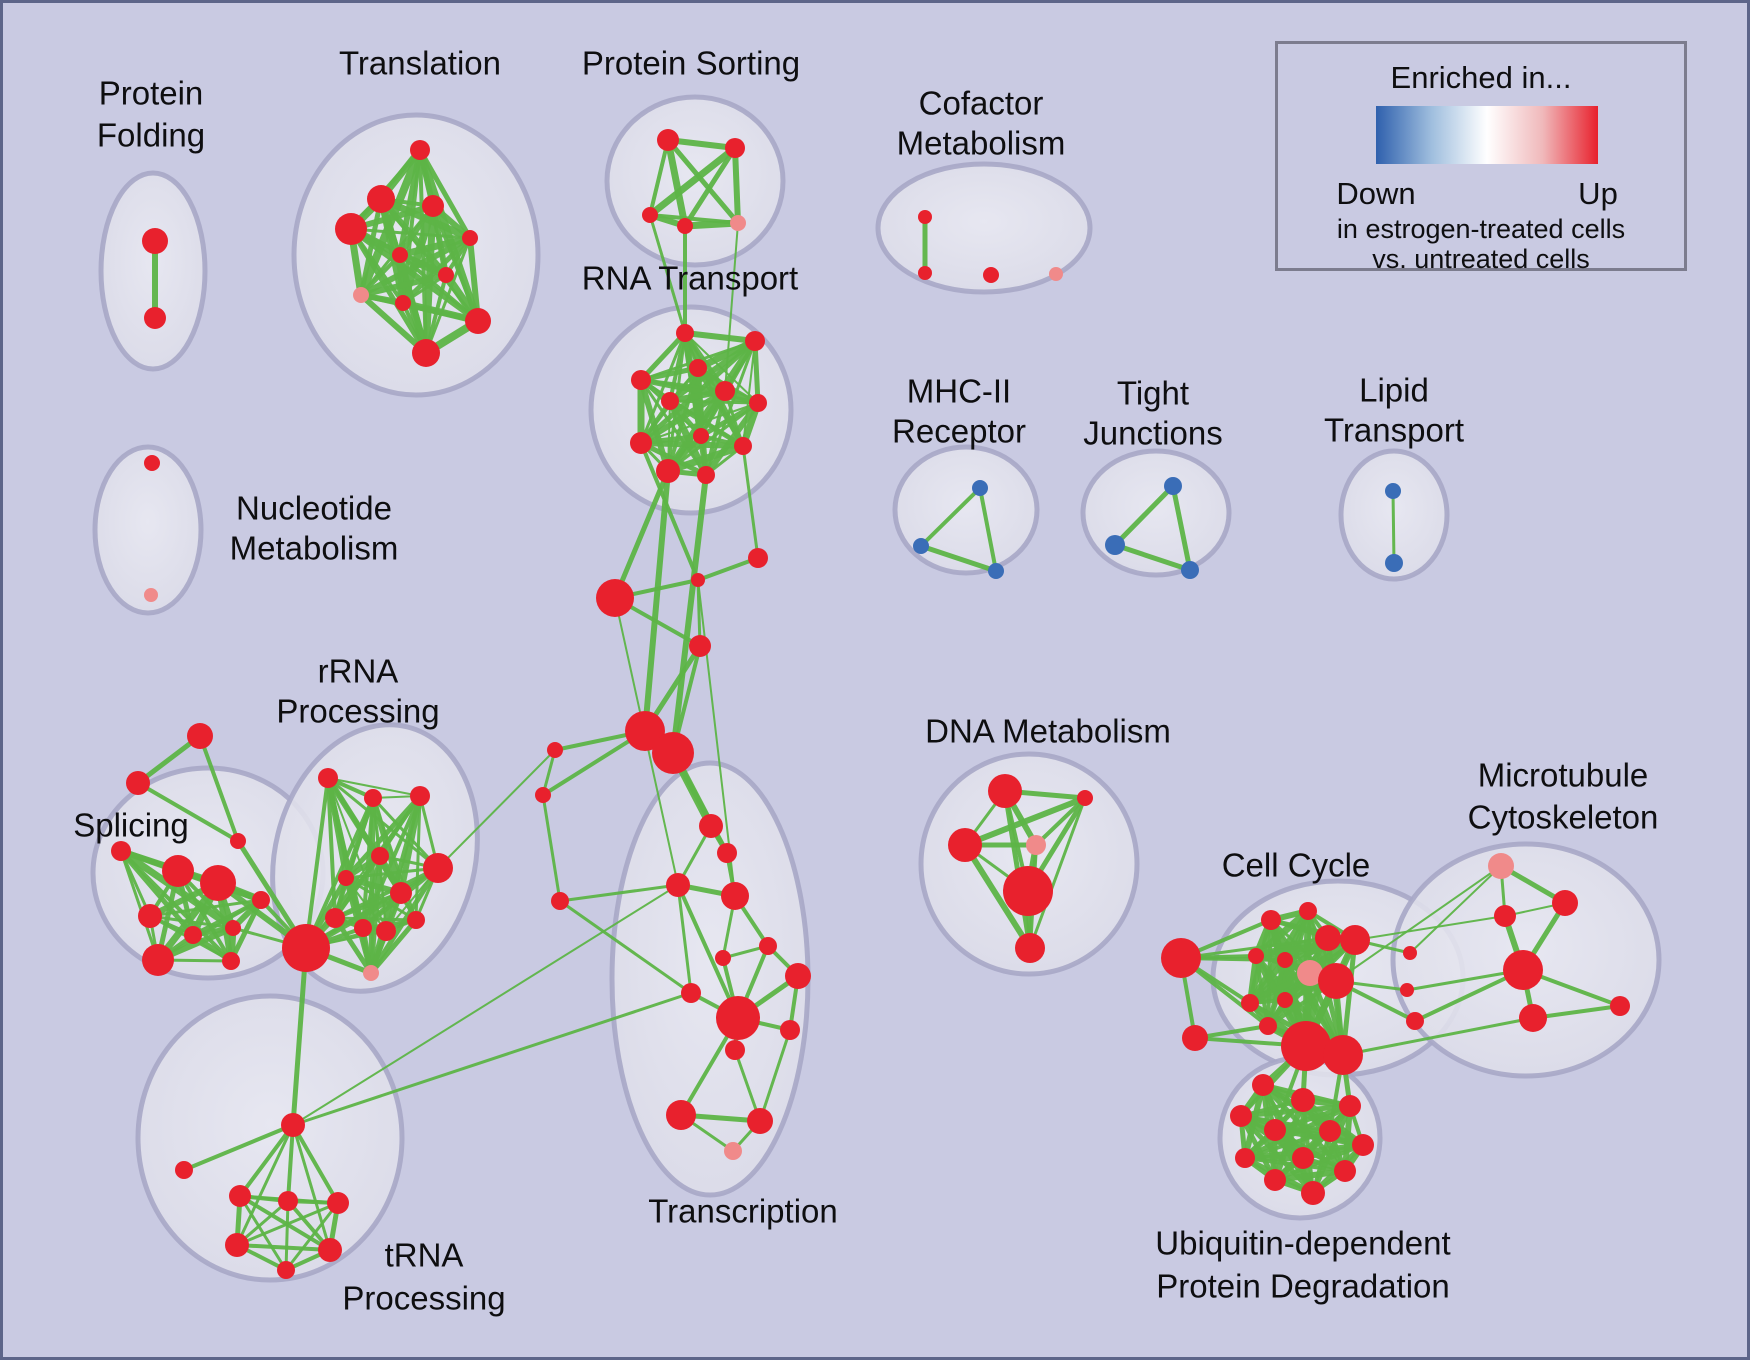 This screenshot has height=1360, width=1750. I want to click on node-o1, so click(1195, 1038).